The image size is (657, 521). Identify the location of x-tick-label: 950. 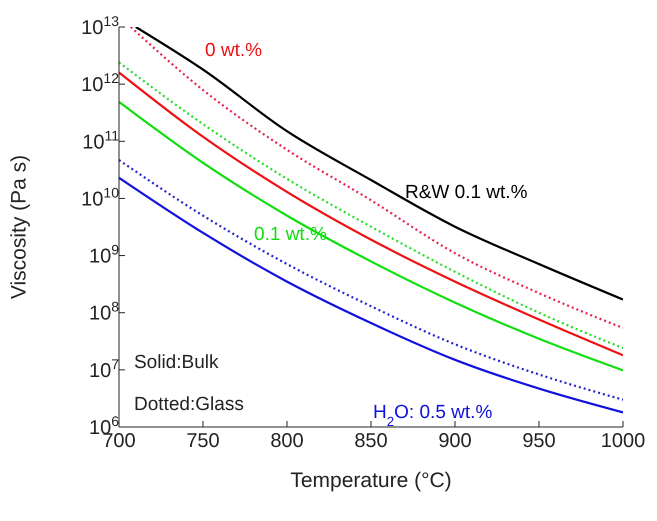
(539, 441).